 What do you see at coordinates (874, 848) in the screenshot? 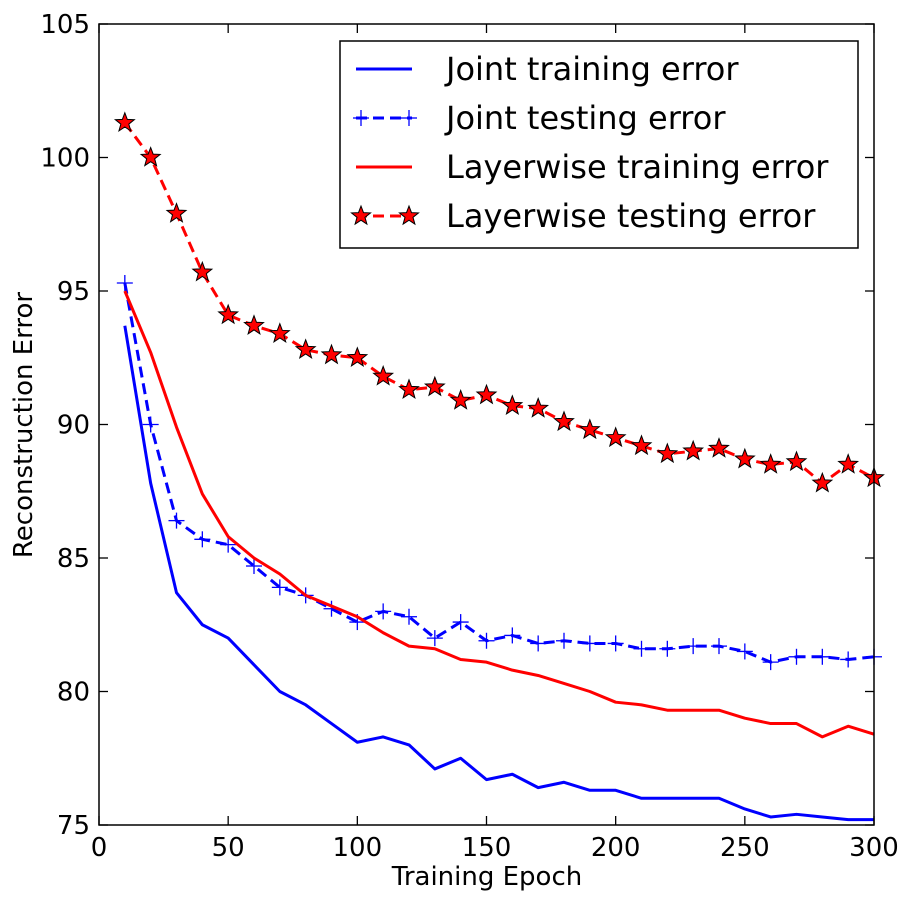
I see `x-tick-label: 300` at bounding box center [874, 848].